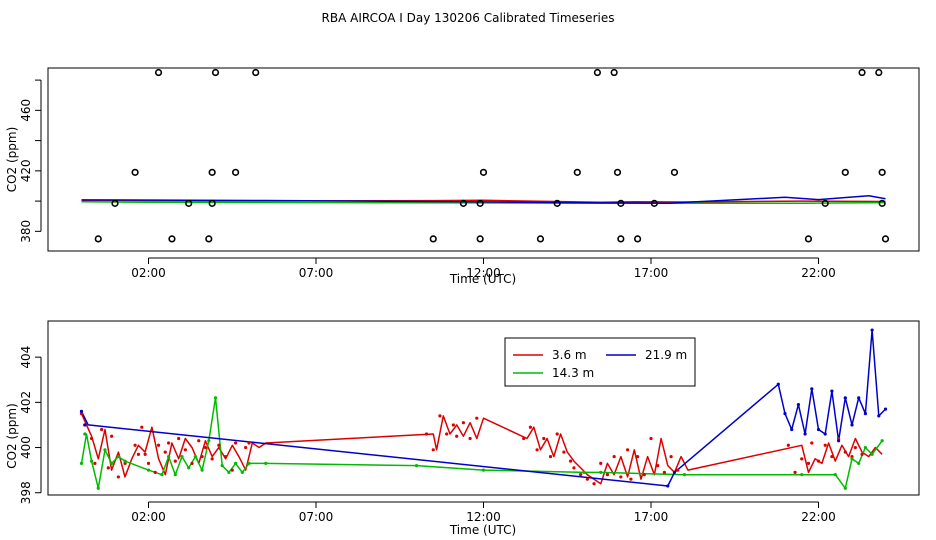  Describe the element at coordinates (26, 231) in the screenshot. I see `top-y-tick-label-0: 380` at that location.